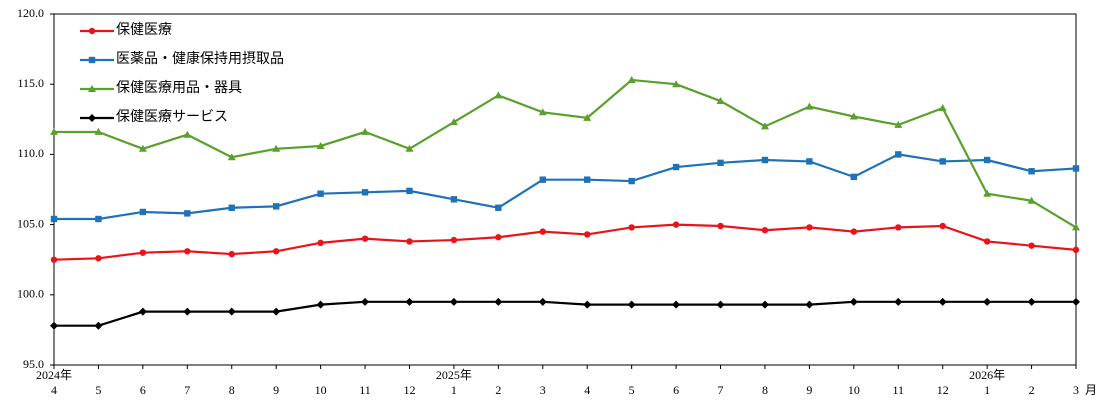 The image size is (1099, 403). Describe the element at coordinates (809, 390) in the screenshot. I see `x-tick-label: 9` at that location.